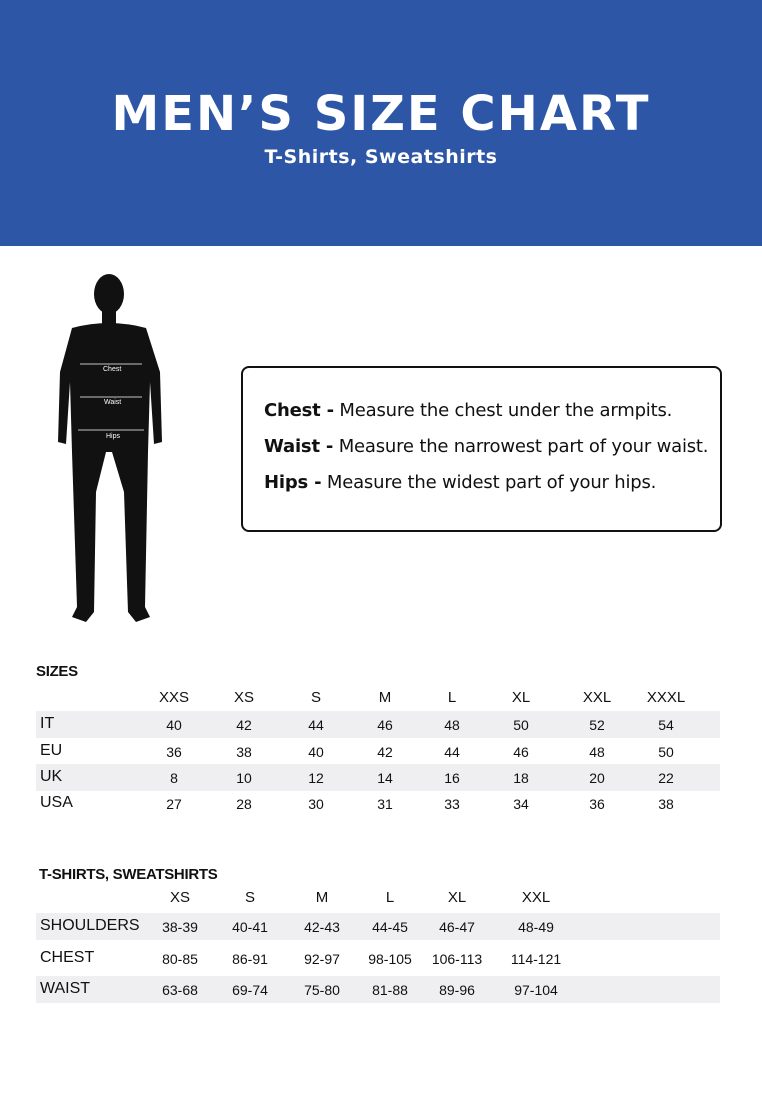  I want to click on table-cell: 46-47, so click(457, 927).